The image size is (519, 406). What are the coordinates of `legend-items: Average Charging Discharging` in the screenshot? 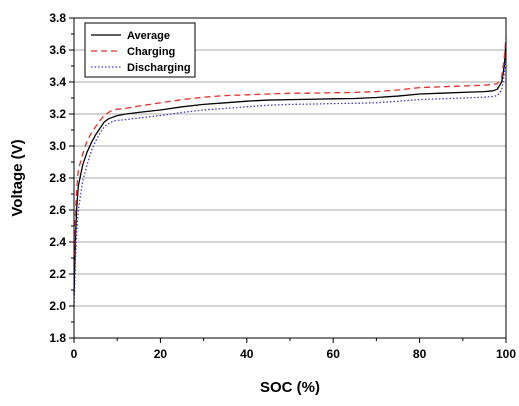 It's located at (141, 52).